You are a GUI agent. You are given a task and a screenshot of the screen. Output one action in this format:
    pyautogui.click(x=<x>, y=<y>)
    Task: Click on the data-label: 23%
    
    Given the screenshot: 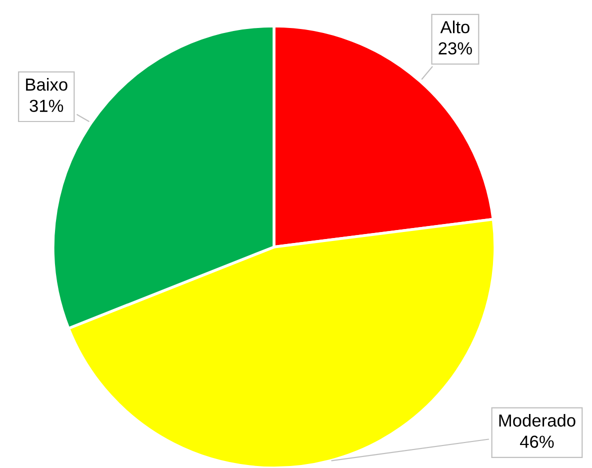 What is the action you would take?
    pyautogui.click(x=455, y=48)
    